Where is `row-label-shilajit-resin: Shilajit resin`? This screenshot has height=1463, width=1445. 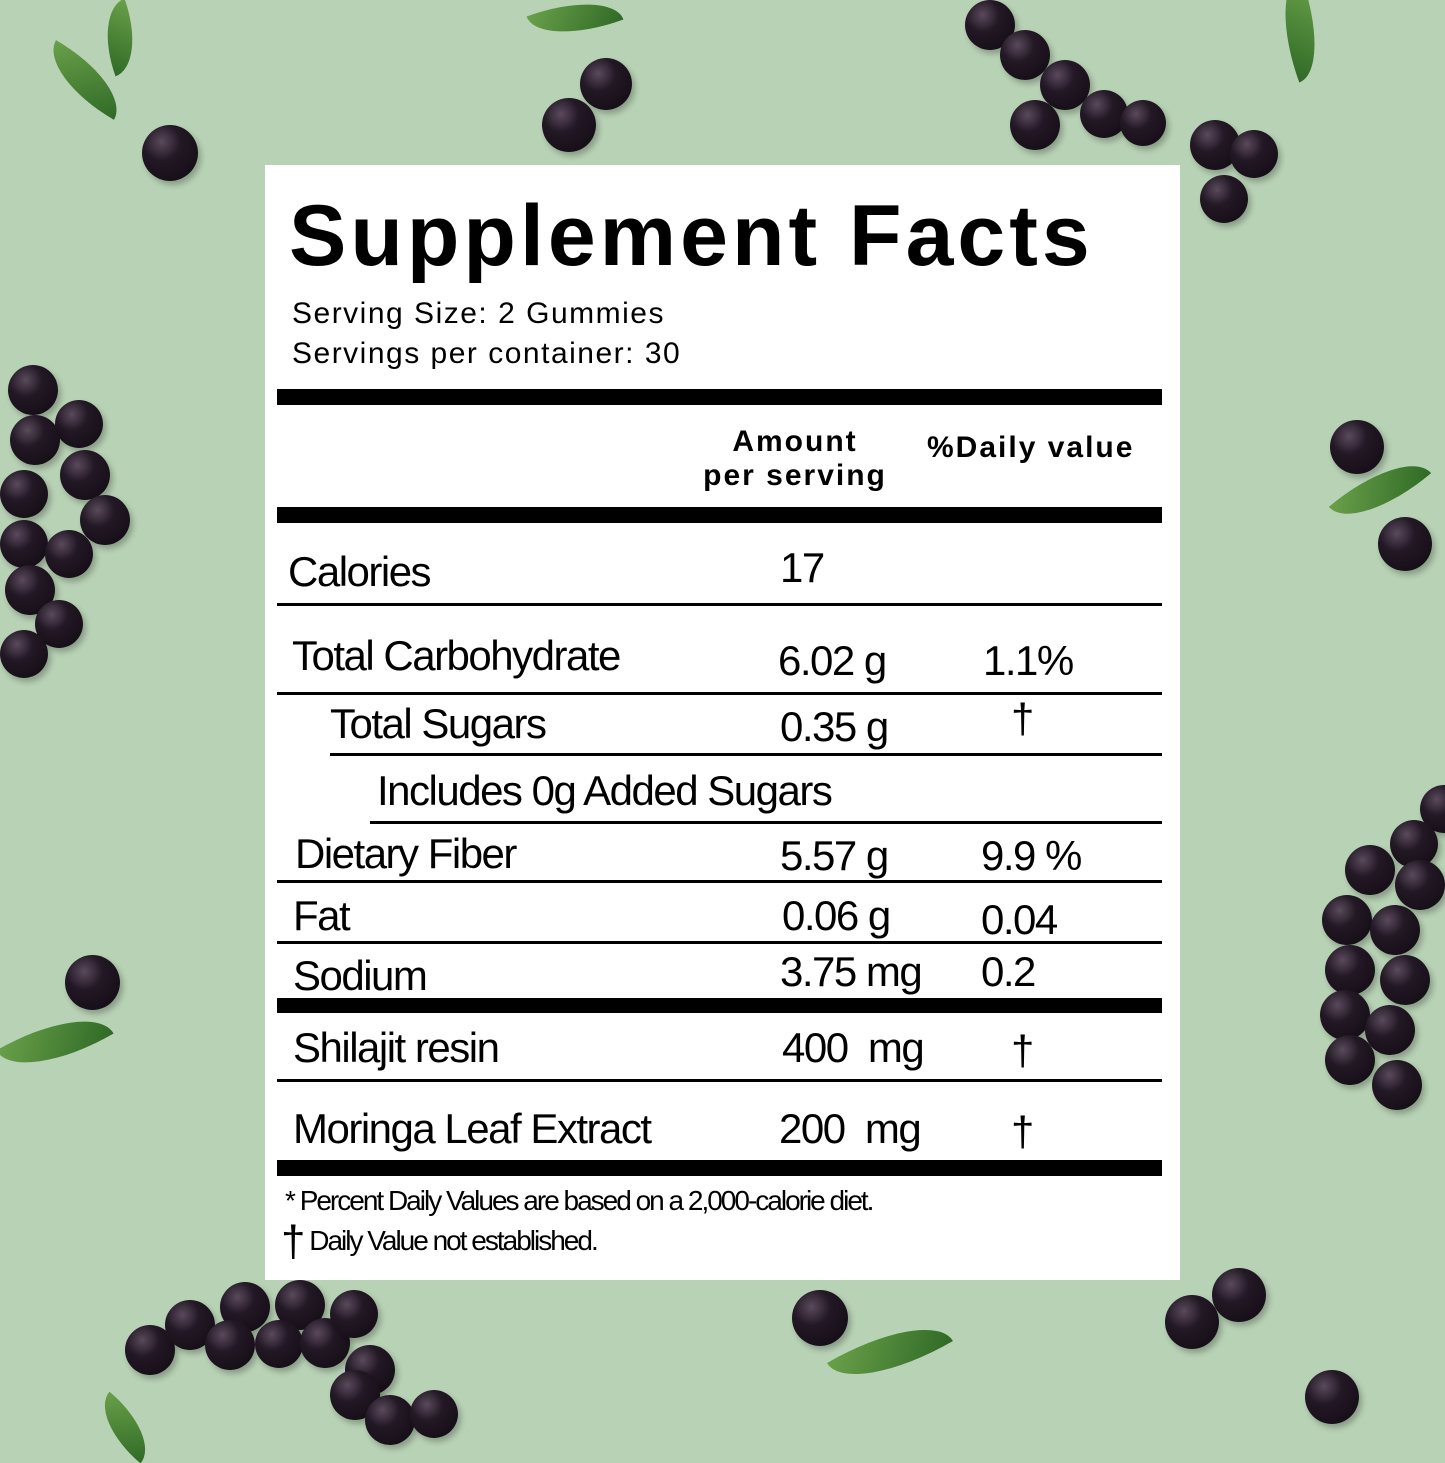 row-label-shilajit-resin: Shilajit resin is located at coordinates (396, 1047).